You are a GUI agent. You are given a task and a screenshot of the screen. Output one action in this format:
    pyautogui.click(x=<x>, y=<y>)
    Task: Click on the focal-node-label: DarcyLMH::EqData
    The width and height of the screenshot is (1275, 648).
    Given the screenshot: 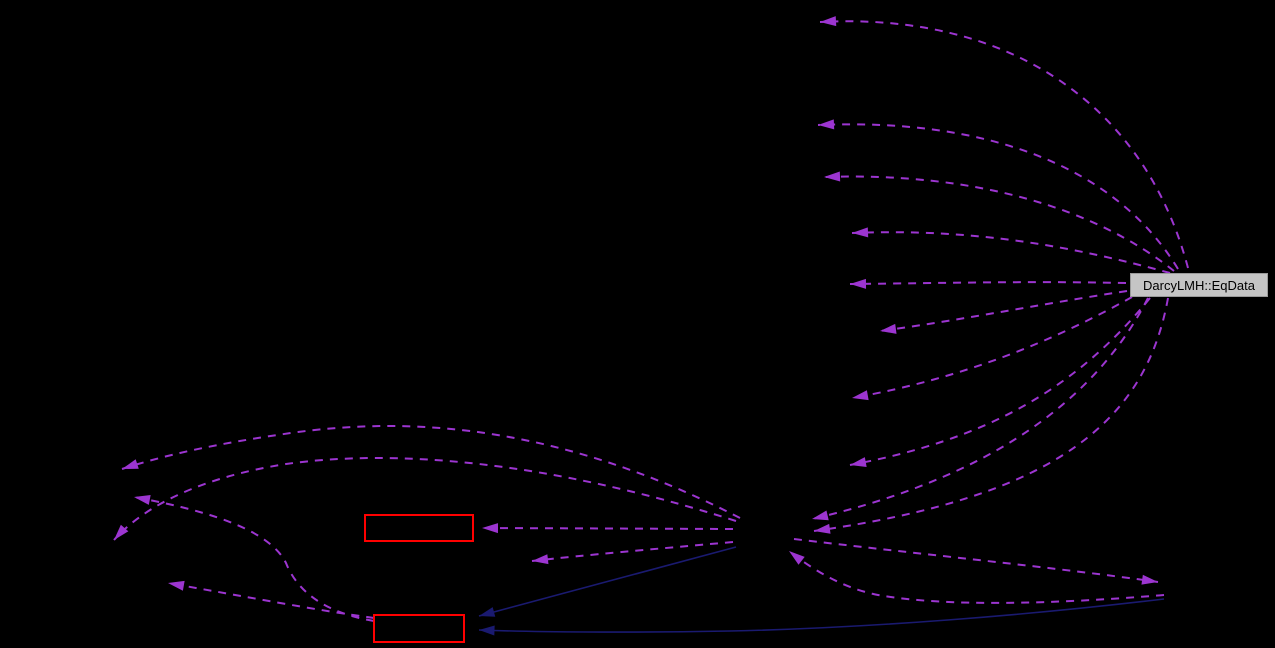 What is the action you would take?
    pyautogui.click(x=1199, y=285)
    